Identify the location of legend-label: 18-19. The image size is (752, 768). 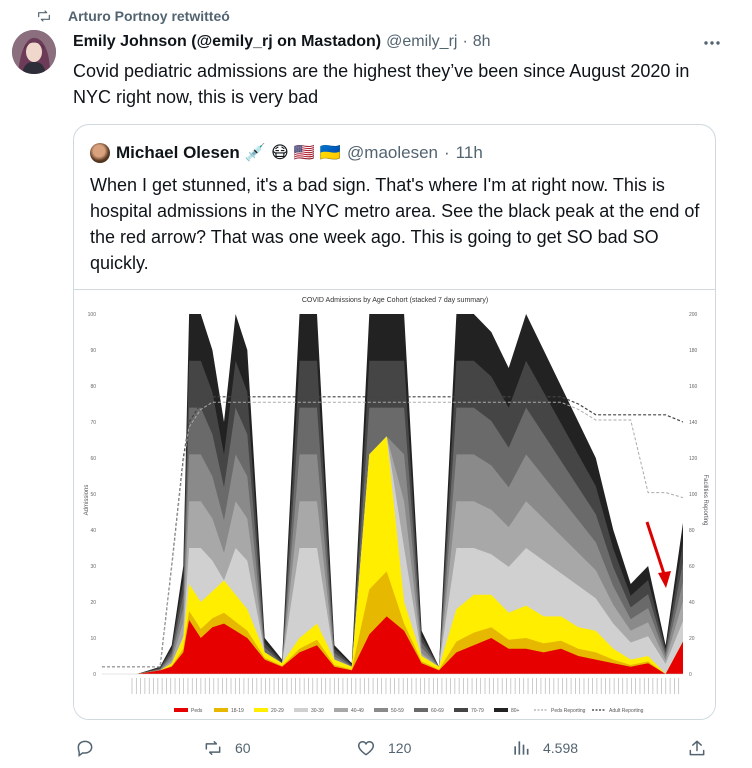
(237, 711).